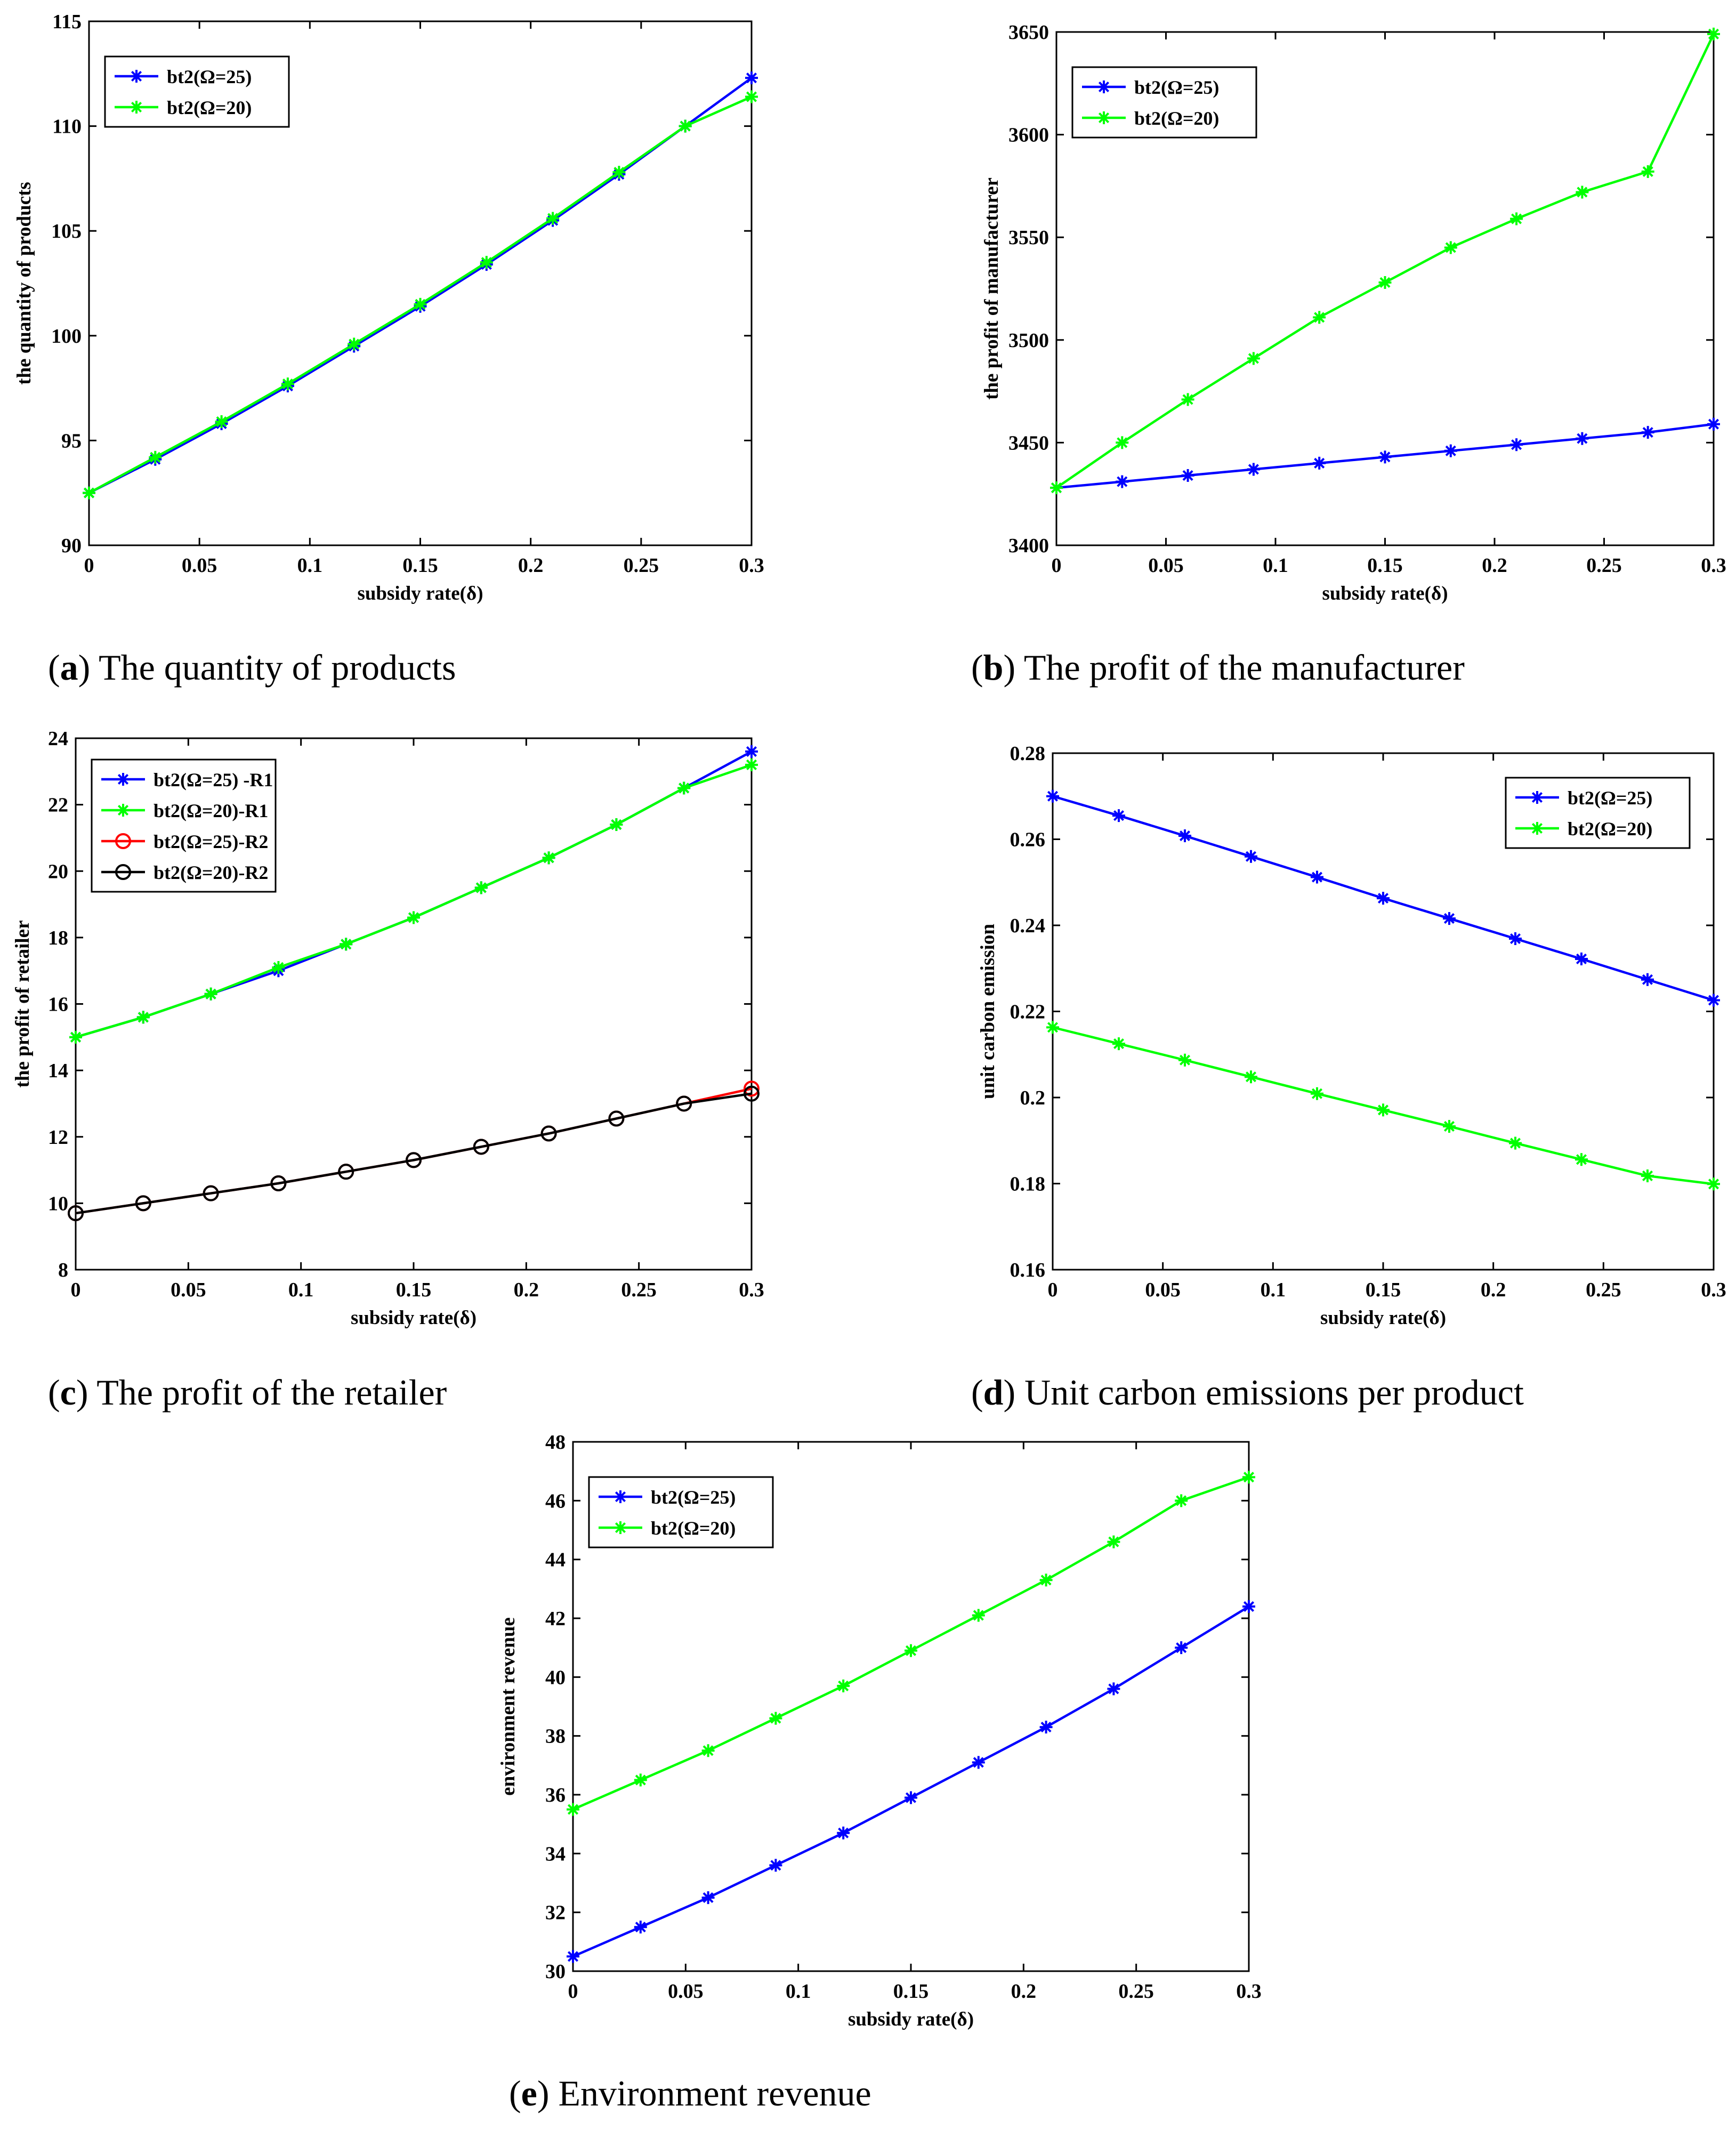 Image resolution: width=1736 pixels, height=2130 pixels. Describe the element at coordinates (531, 565) in the screenshot. I see `x-tick-label: 0.2` at that location.